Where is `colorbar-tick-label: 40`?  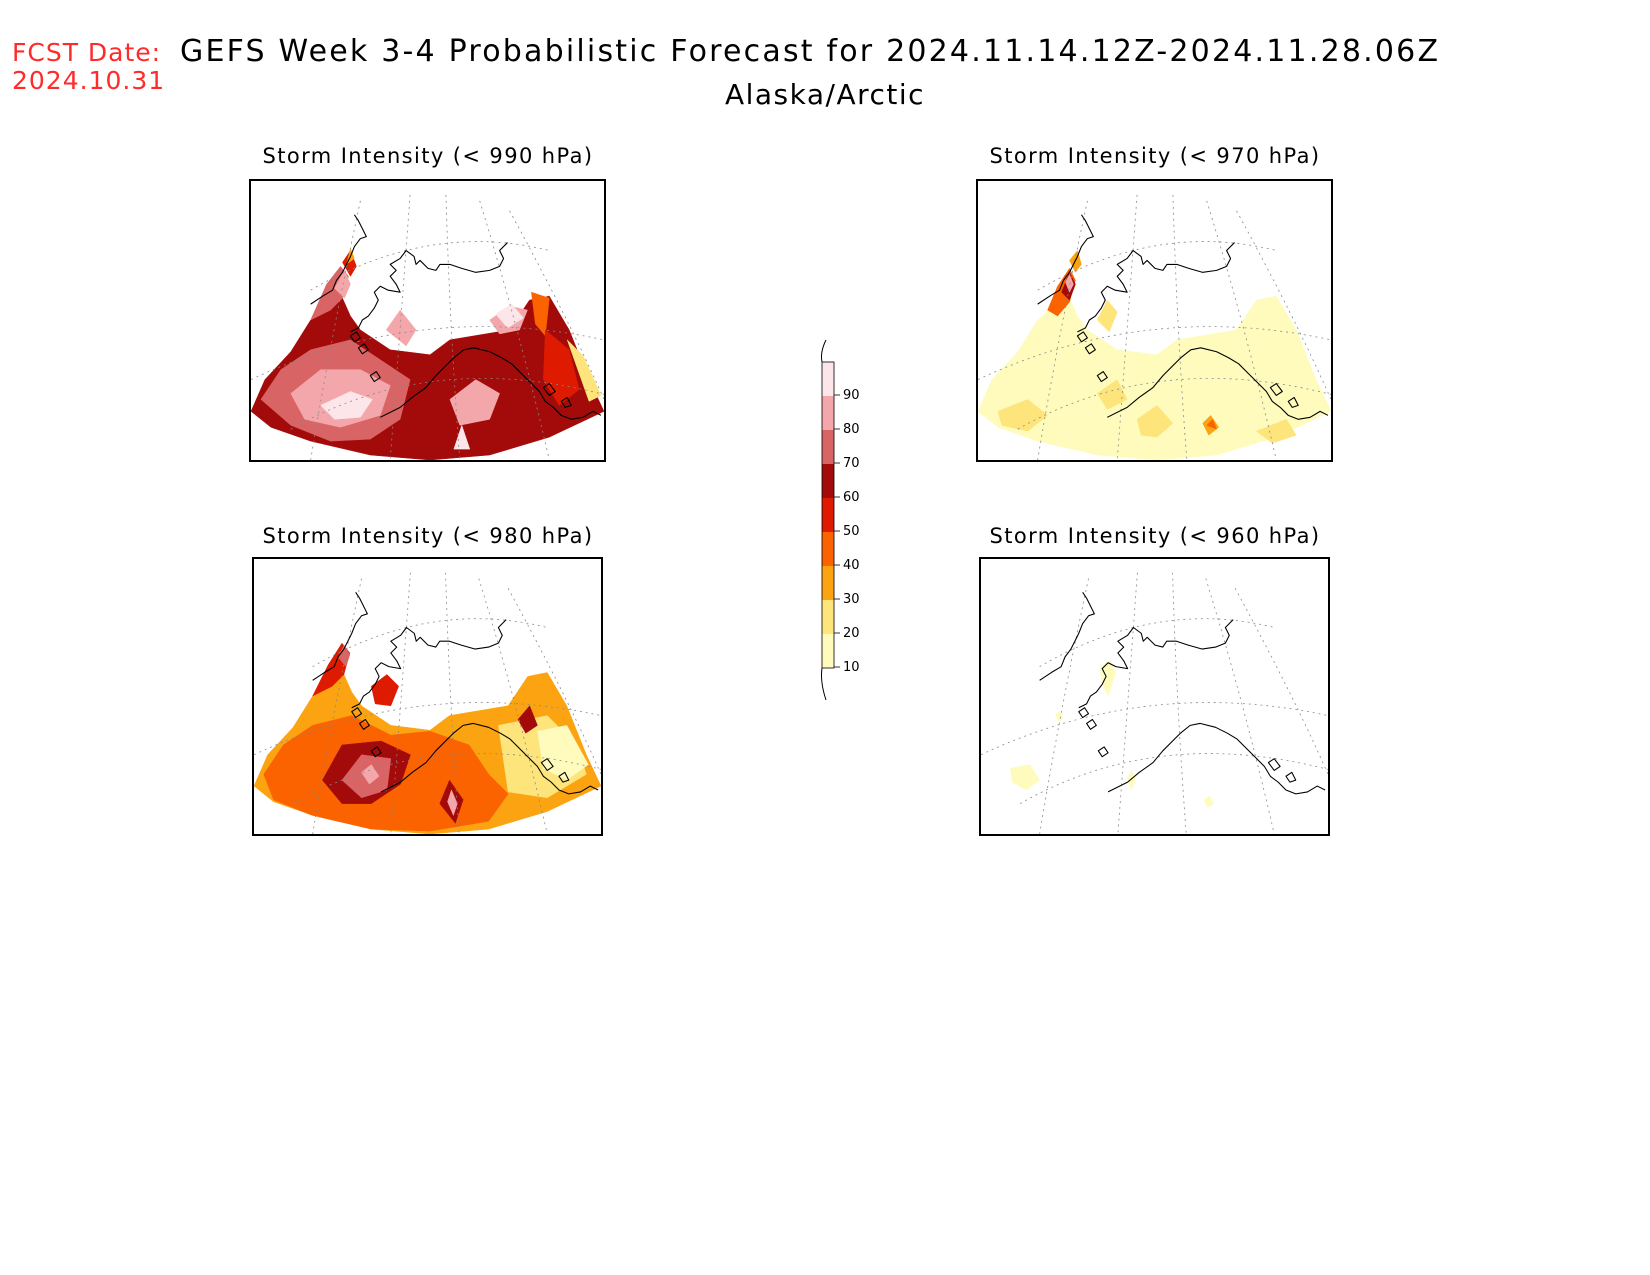 colorbar-tick-label: 40 is located at coordinates (851, 565).